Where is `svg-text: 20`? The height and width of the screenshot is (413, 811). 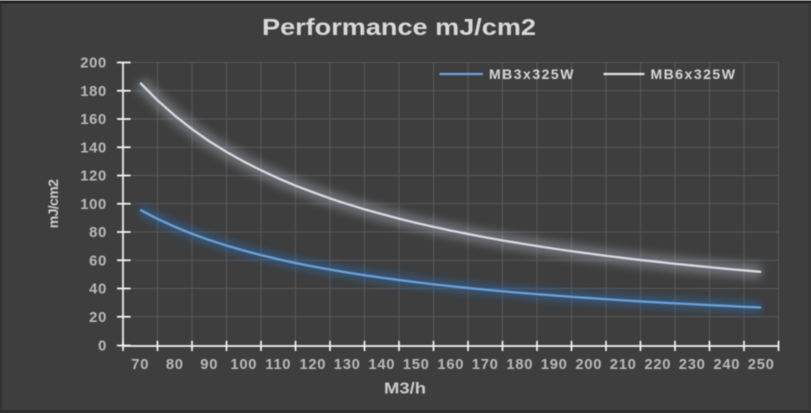 svg-text: 20 is located at coordinates (98, 318).